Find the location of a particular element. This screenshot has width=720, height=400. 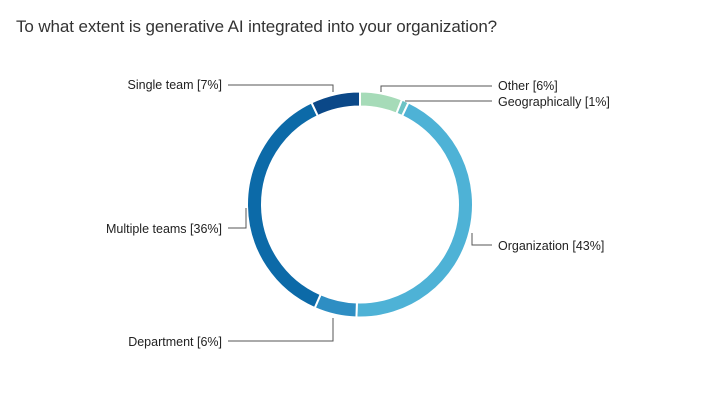

leader-single-team is located at coordinates (281, 88).